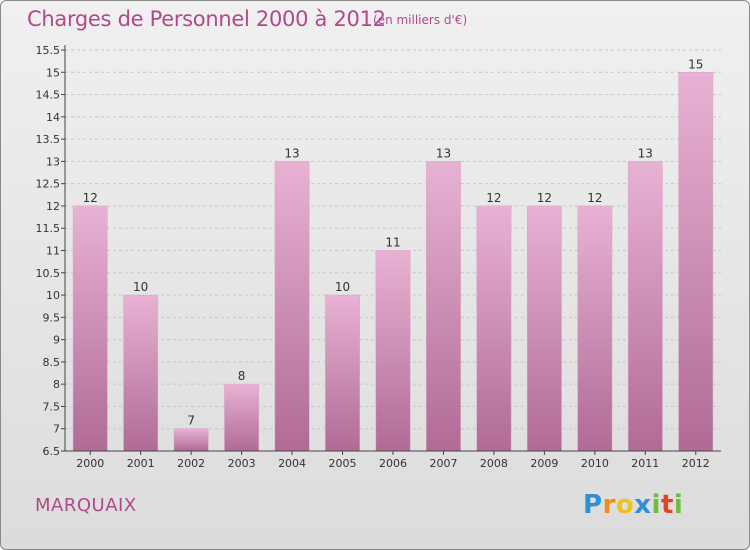  Describe the element at coordinates (48, 228) in the screenshot. I see `y-tick-label: 11.5` at that location.